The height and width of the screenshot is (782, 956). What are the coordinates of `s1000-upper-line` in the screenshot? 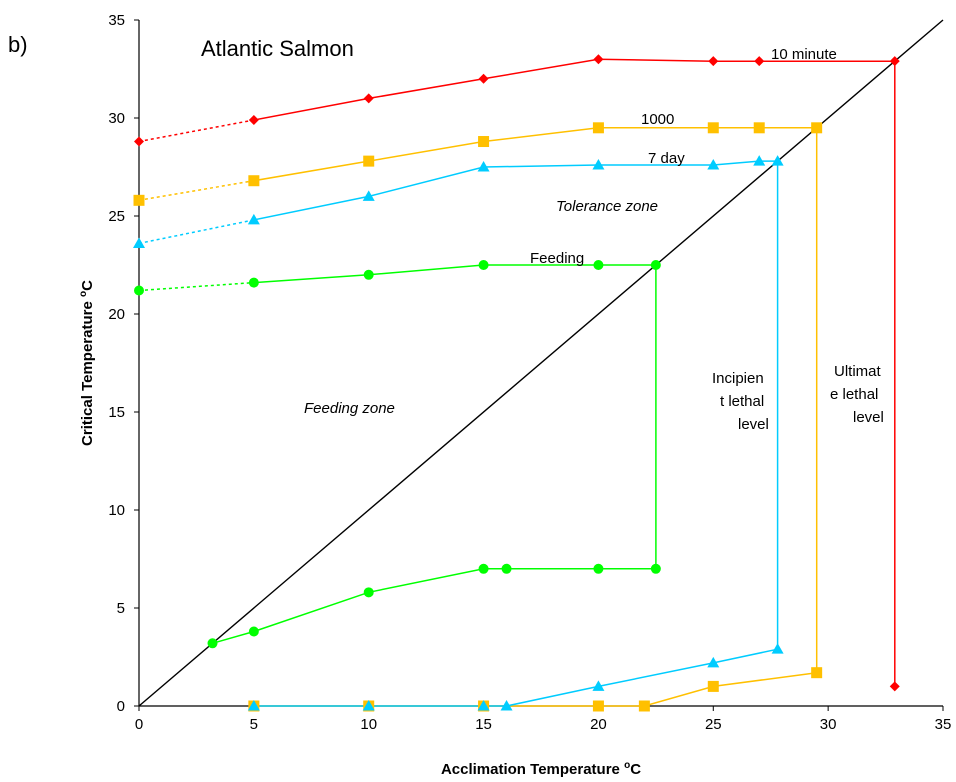 It's located at (535, 154).